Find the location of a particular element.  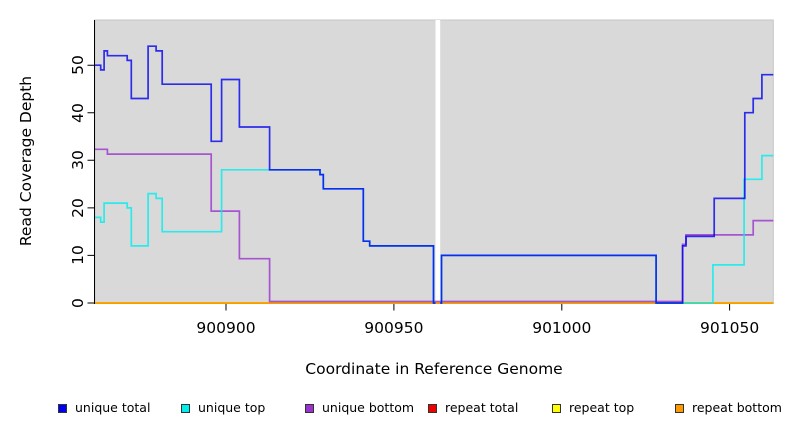

legend-item-unique-total: unique total is located at coordinates (104, 408).